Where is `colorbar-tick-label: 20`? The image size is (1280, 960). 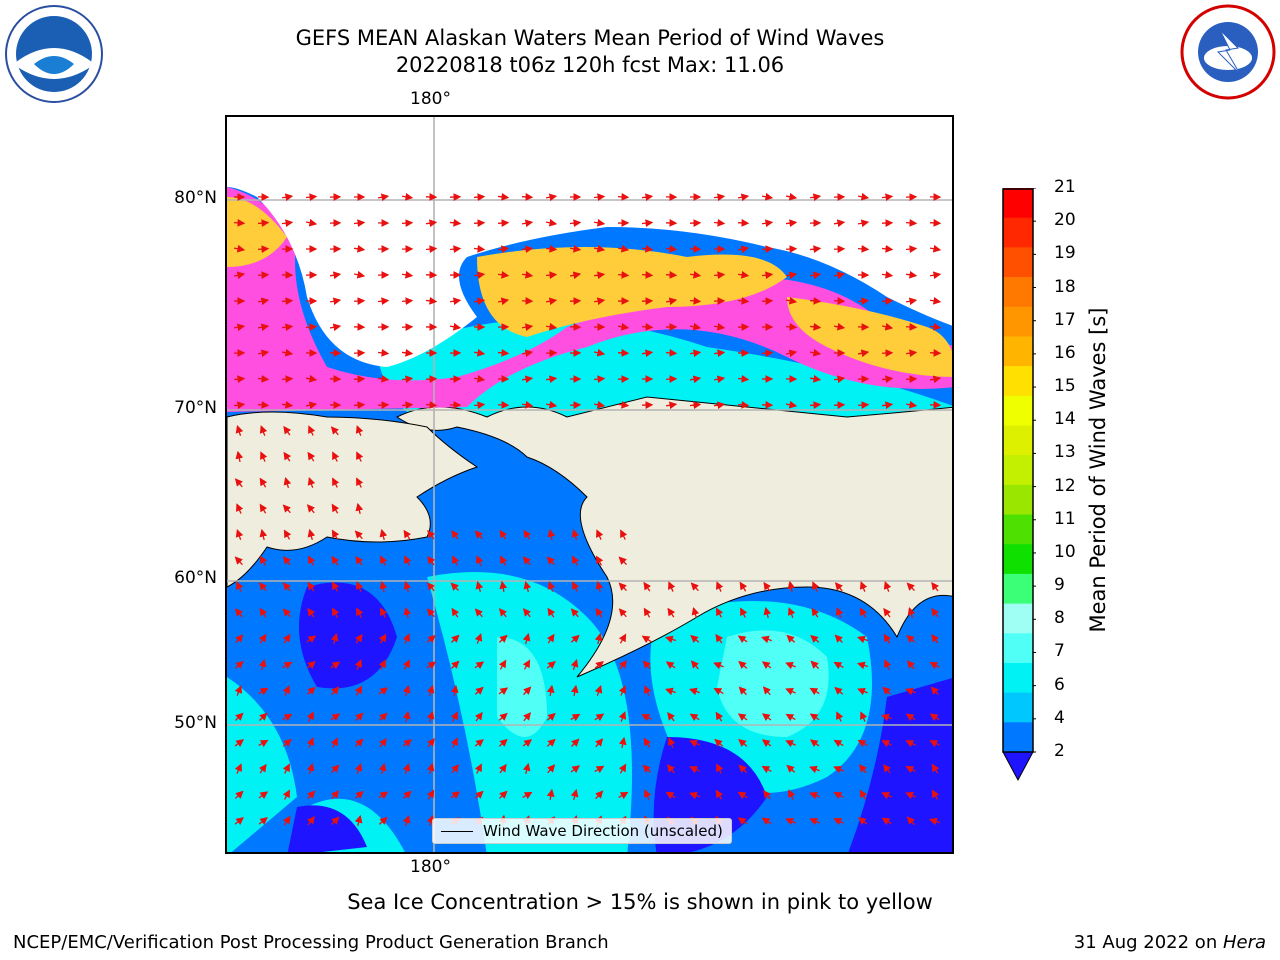 colorbar-tick-label: 20 is located at coordinates (1065, 220).